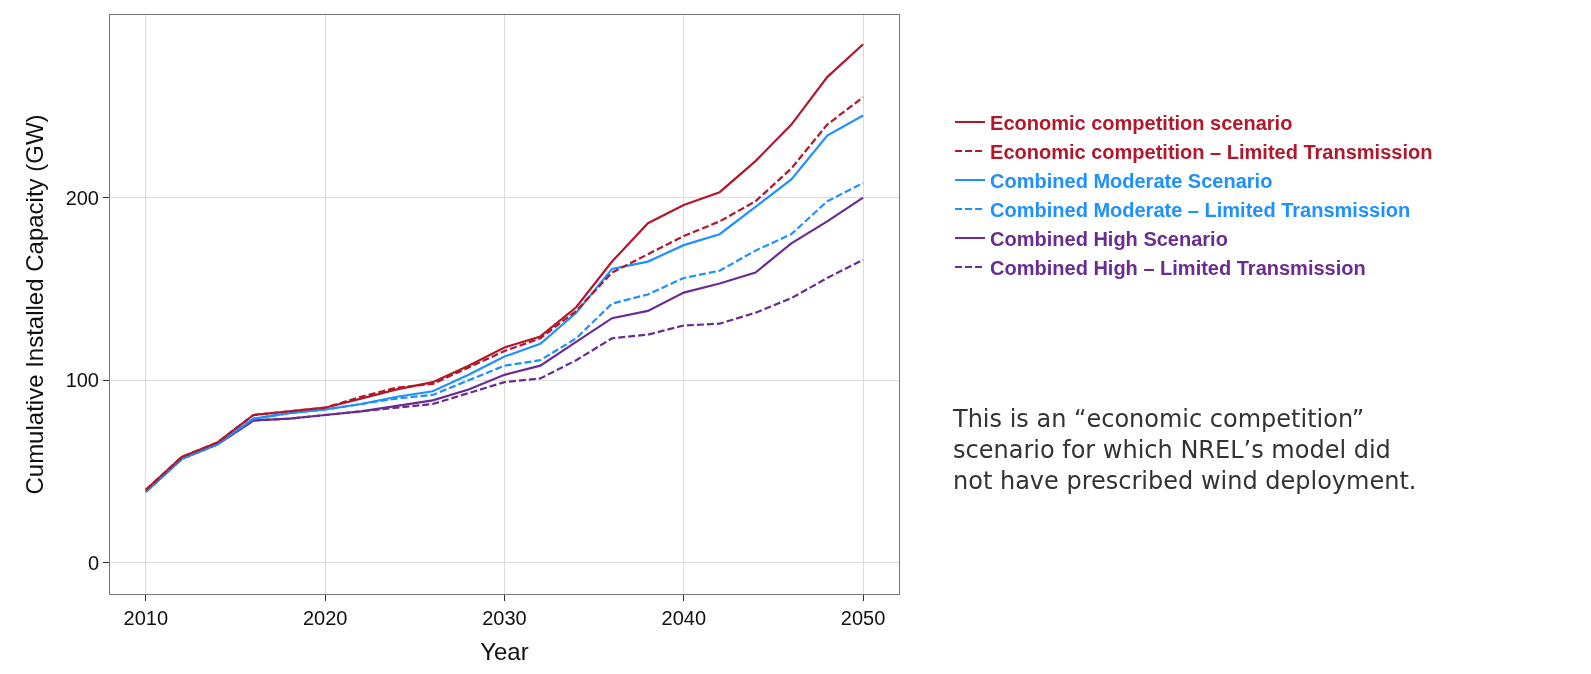  What do you see at coordinates (82, 380) in the screenshot?
I see `y-tick-label: 100` at bounding box center [82, 380].